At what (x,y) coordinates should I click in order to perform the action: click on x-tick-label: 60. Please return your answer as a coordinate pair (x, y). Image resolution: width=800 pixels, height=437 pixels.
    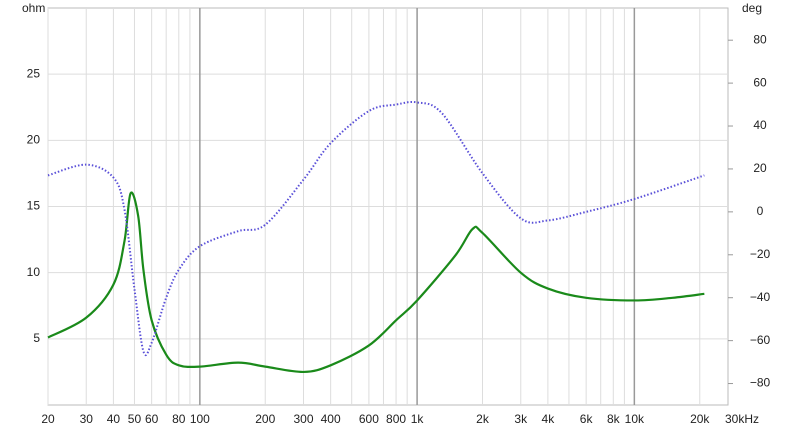
    Looking at the image, I should click on (152, 419).